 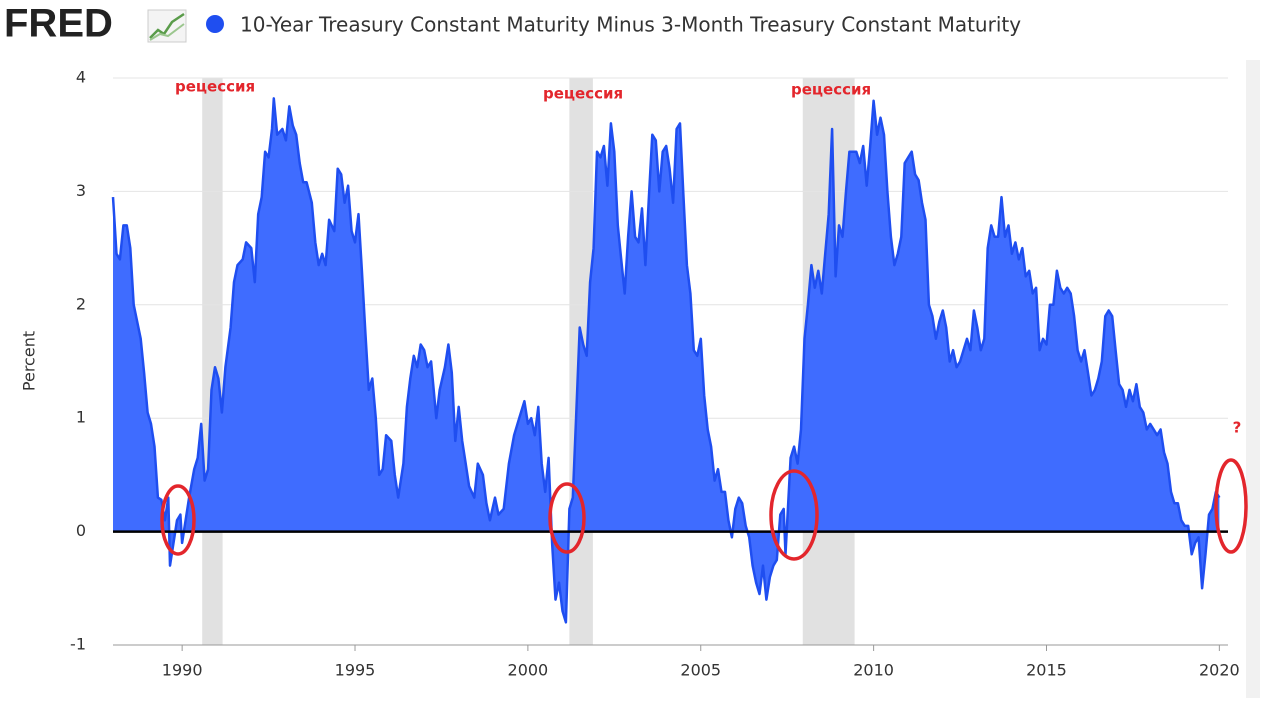 I want to click on y-tick-label: 0, so click(x=81, y=530).